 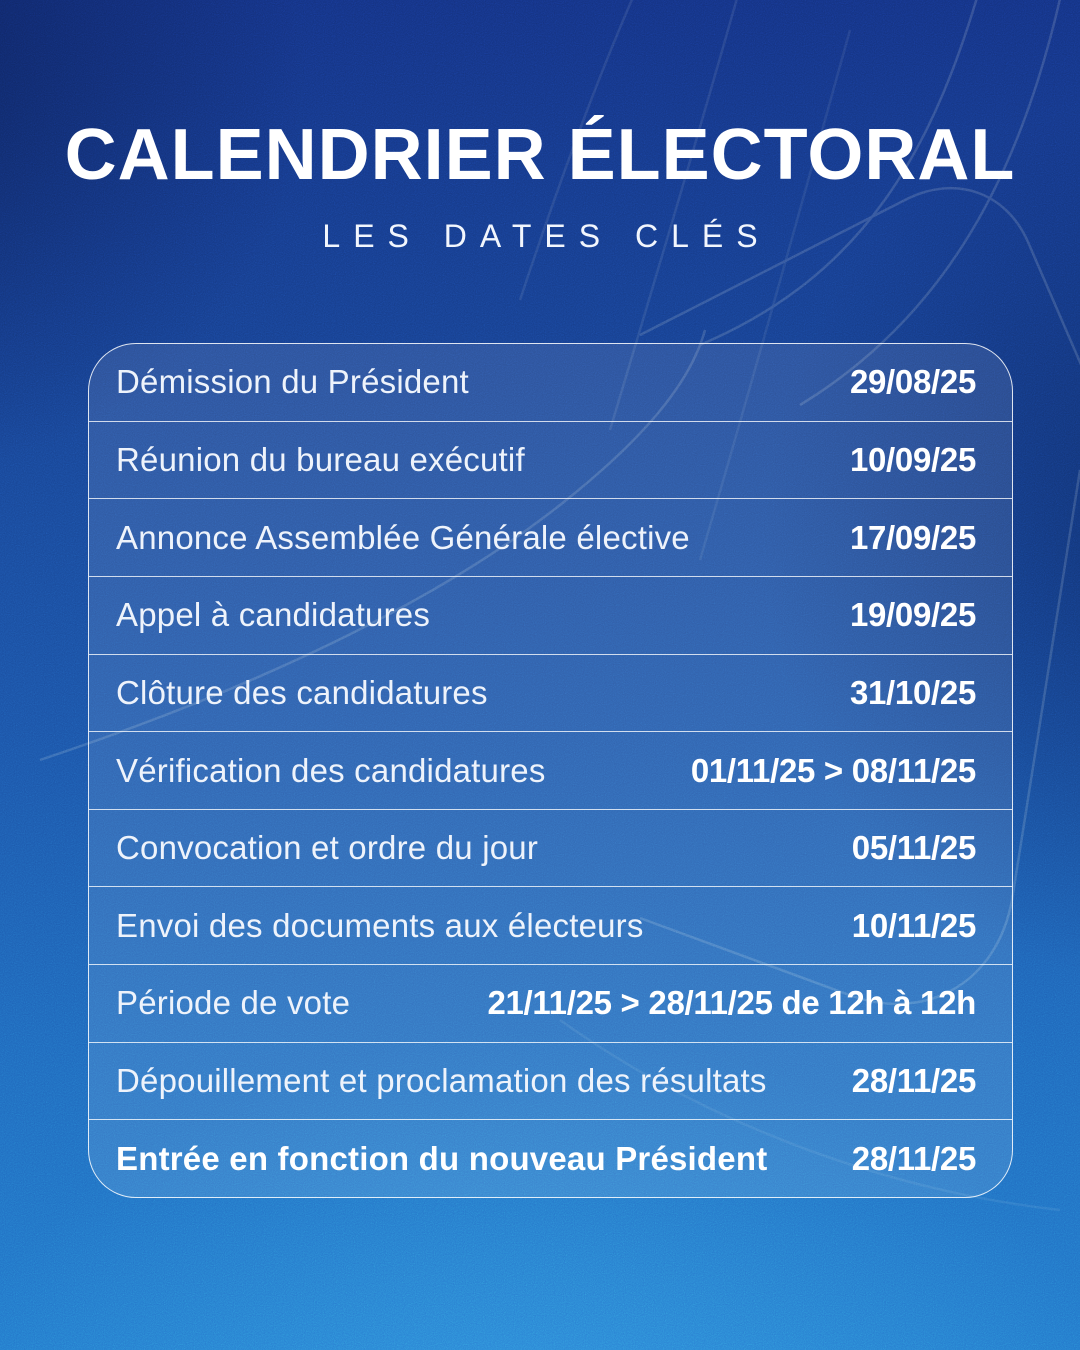 What do you see at coordinates (442, 1158) in the screenshot?
I see `event-label: Entrée en fonction du nouveau Président` at bounding box center [442, 1158].